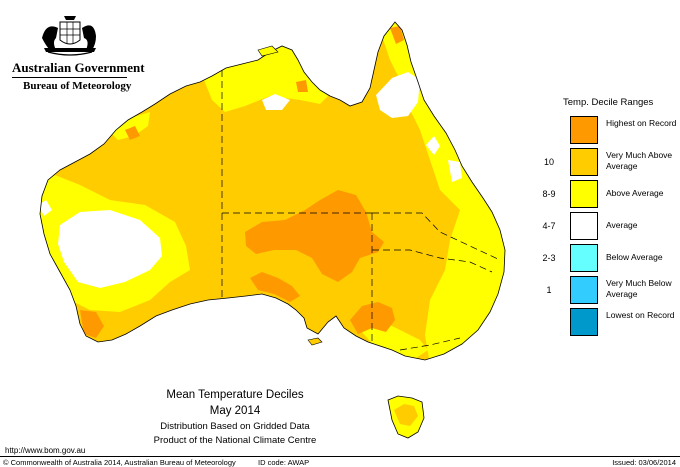 The image size is (680, 467). I want to click on region-average-cape-york, so click(398, 95).